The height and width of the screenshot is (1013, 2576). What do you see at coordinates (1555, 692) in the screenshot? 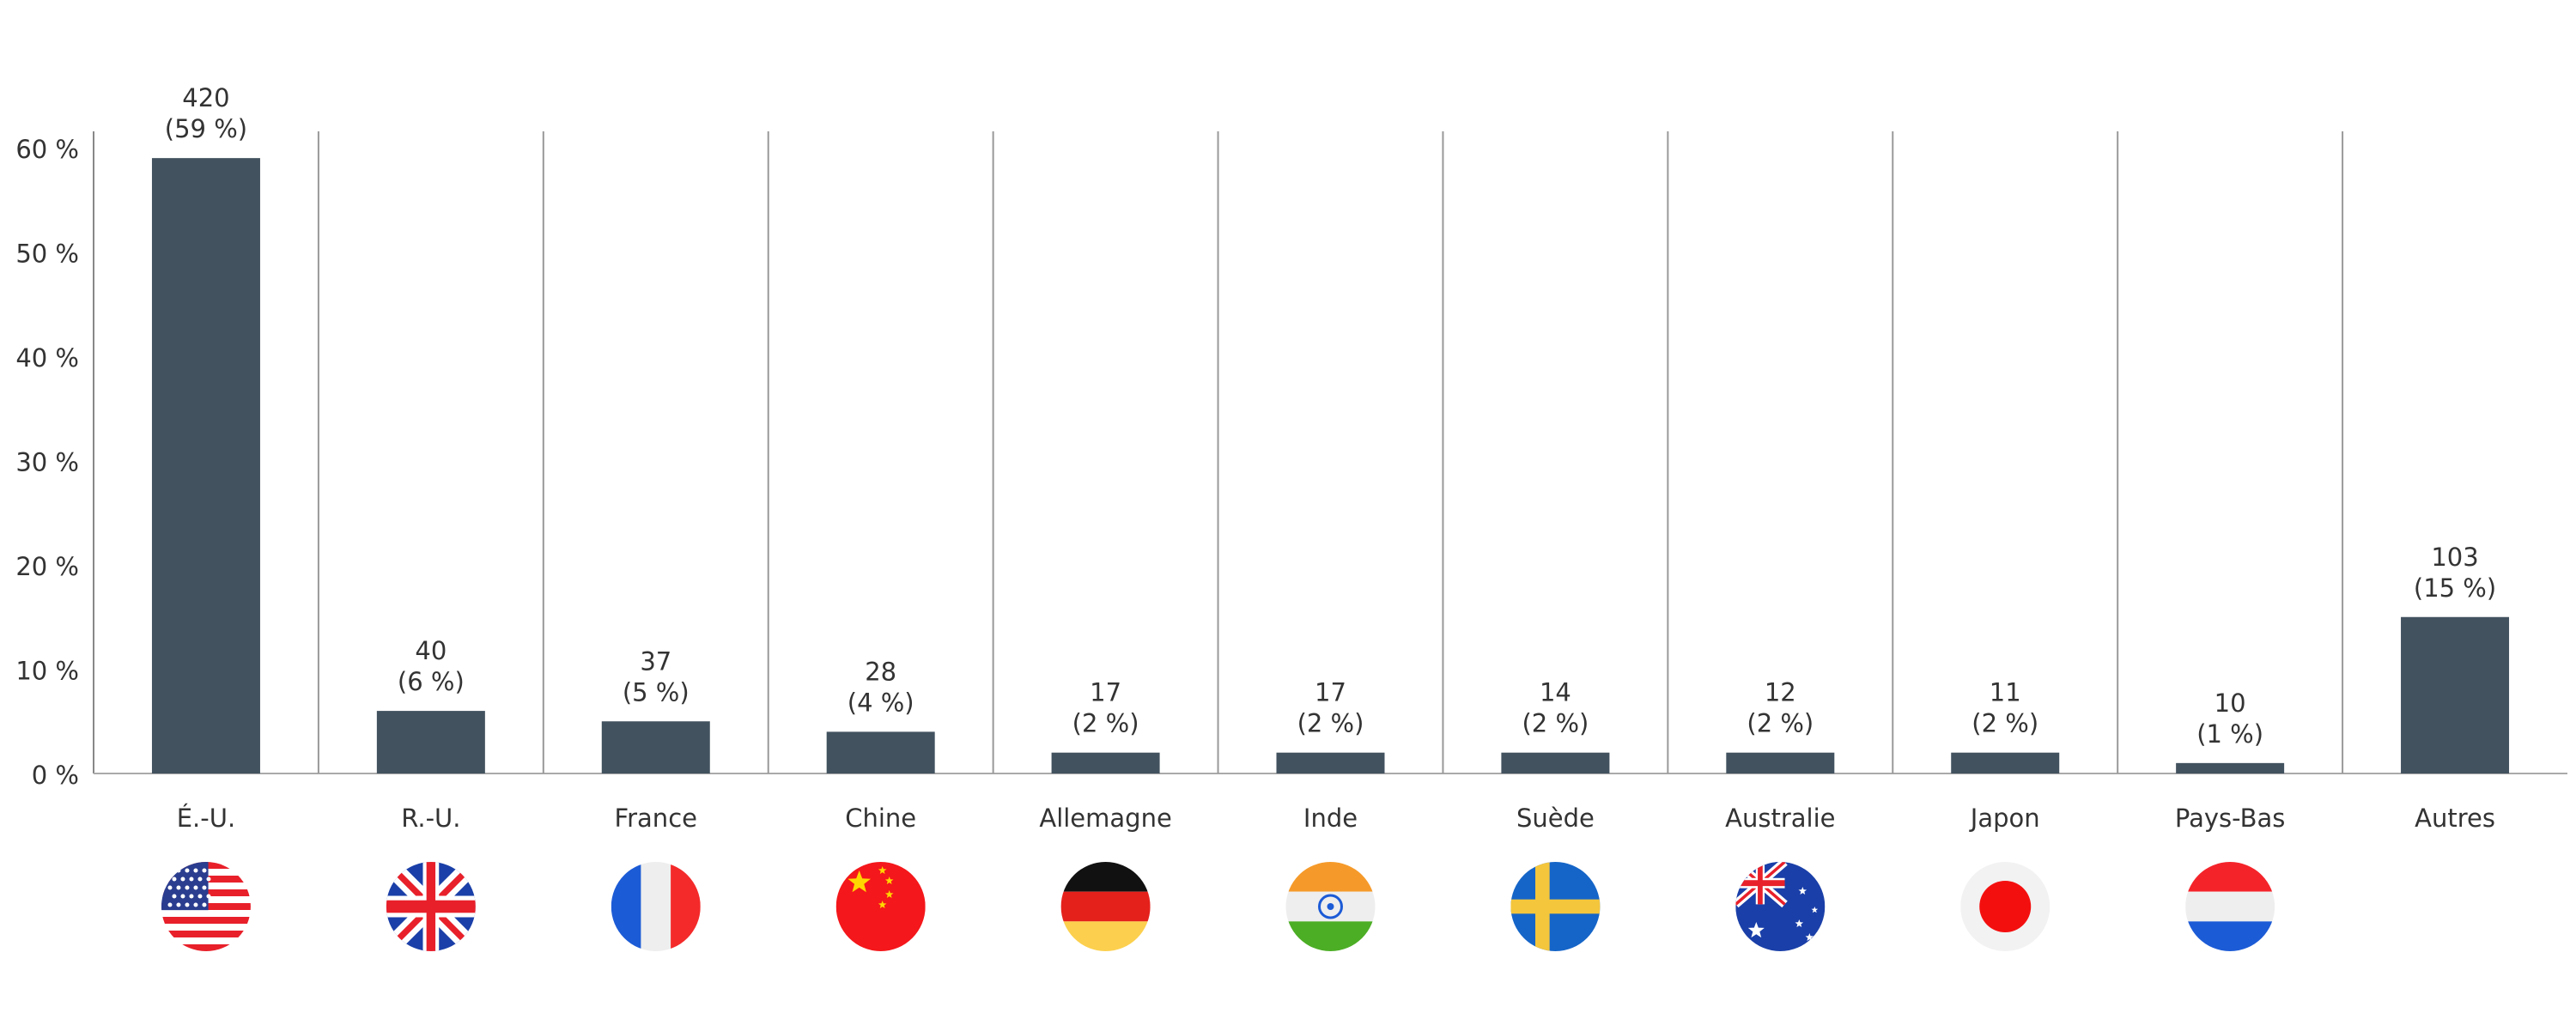
I see `data-count-label: 14` at bounding box center [1555, 692].